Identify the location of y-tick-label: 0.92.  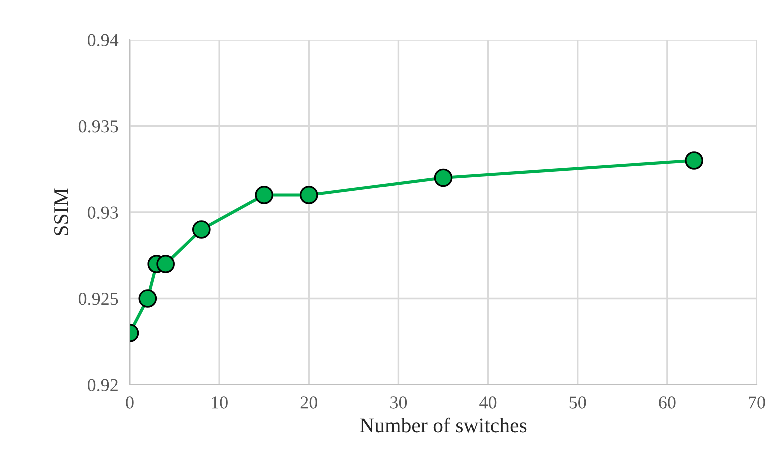
(103, 385).